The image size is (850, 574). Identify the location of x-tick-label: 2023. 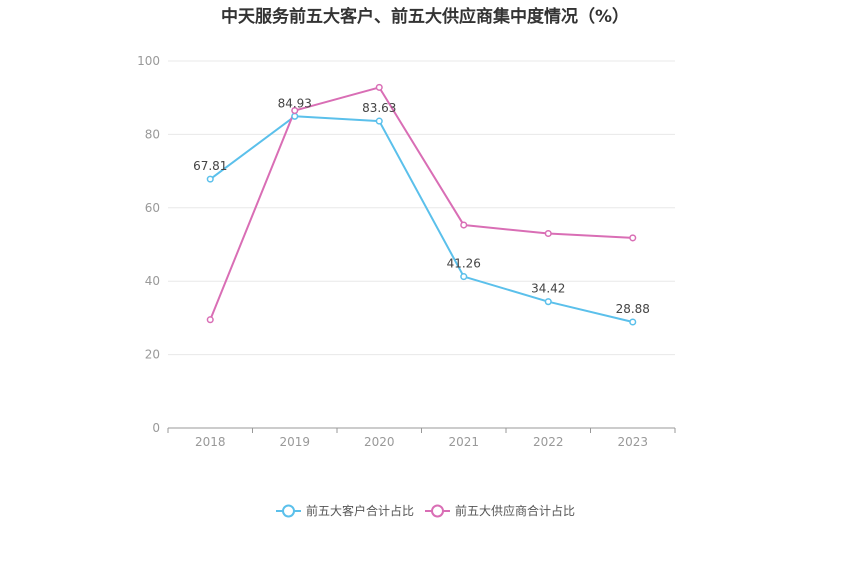
(632, 442).